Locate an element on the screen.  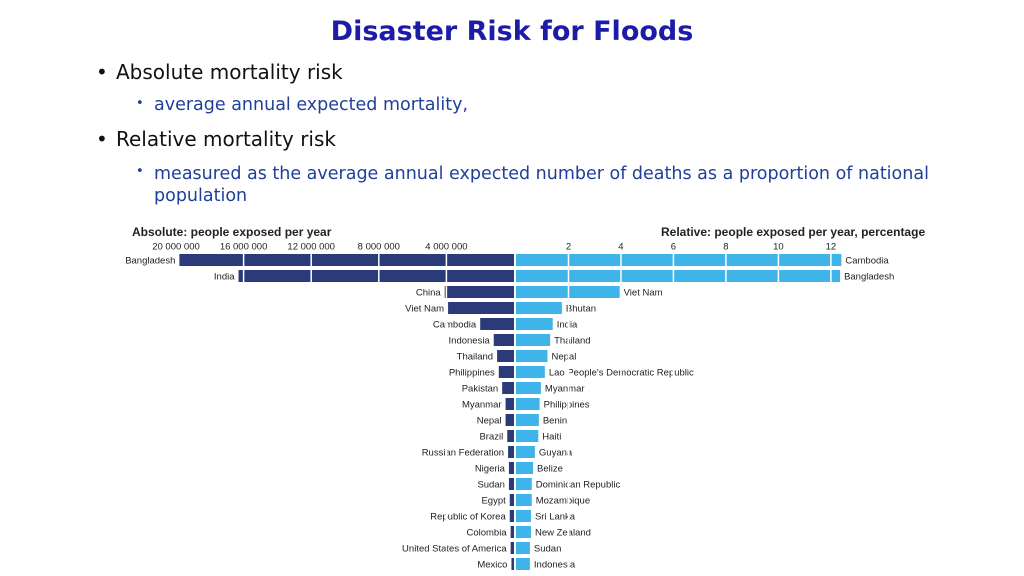
category-label: Nigeria is located at coordinates (490, 469).